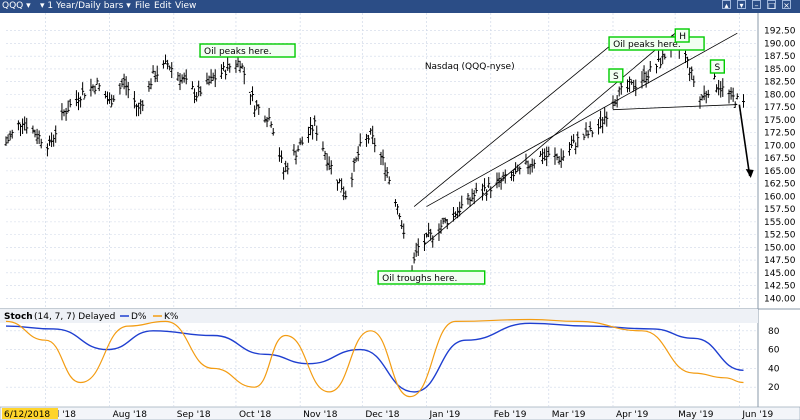 The width and height of the screenshot is (800, 420). What do you see at coordinates (780, 197) in the screenshot?
I see `y-tick-label: 160.00` at bounding box center [780, 197].